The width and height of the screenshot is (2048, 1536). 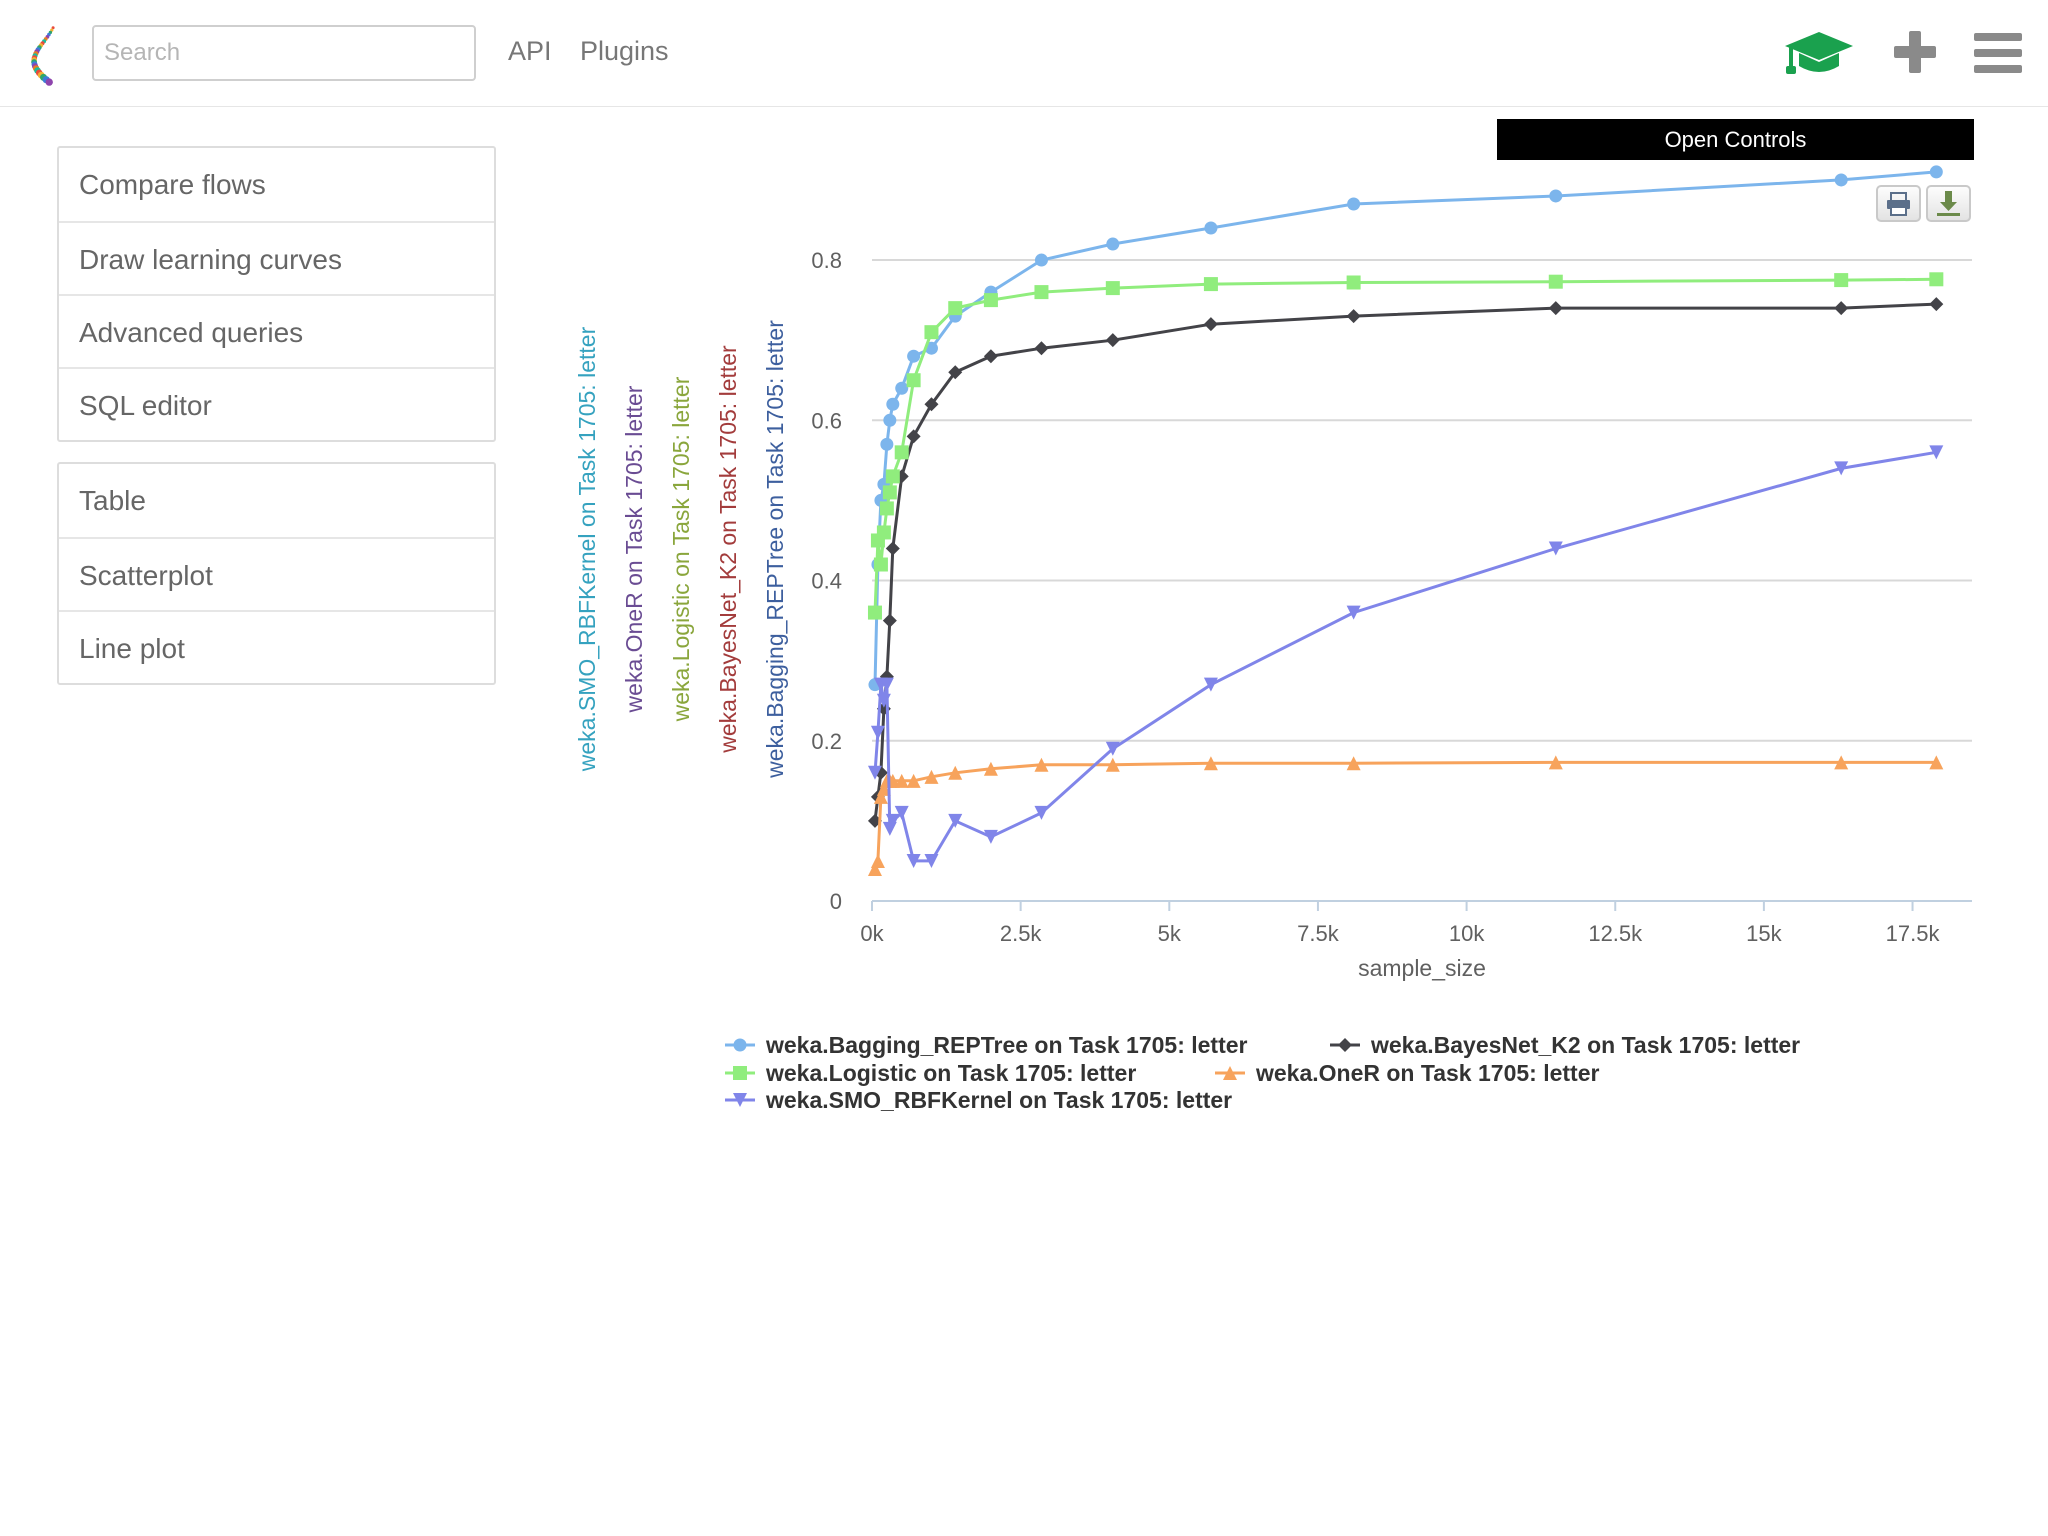 What do you see at coordinates (172, 184) in the screenshot?
I see `sidebar-item-compare-flows: Compare flows` at bounding box center [172, 184].